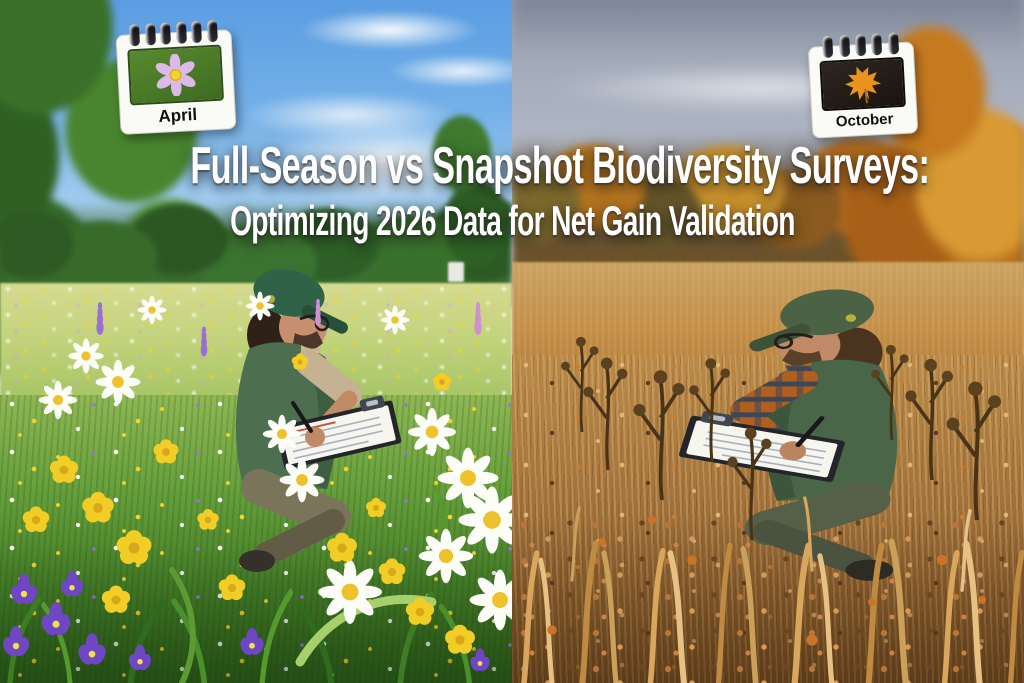  Describe the element at coordinates (338, 432) in the screenshot. I see `clipboard` at that location.